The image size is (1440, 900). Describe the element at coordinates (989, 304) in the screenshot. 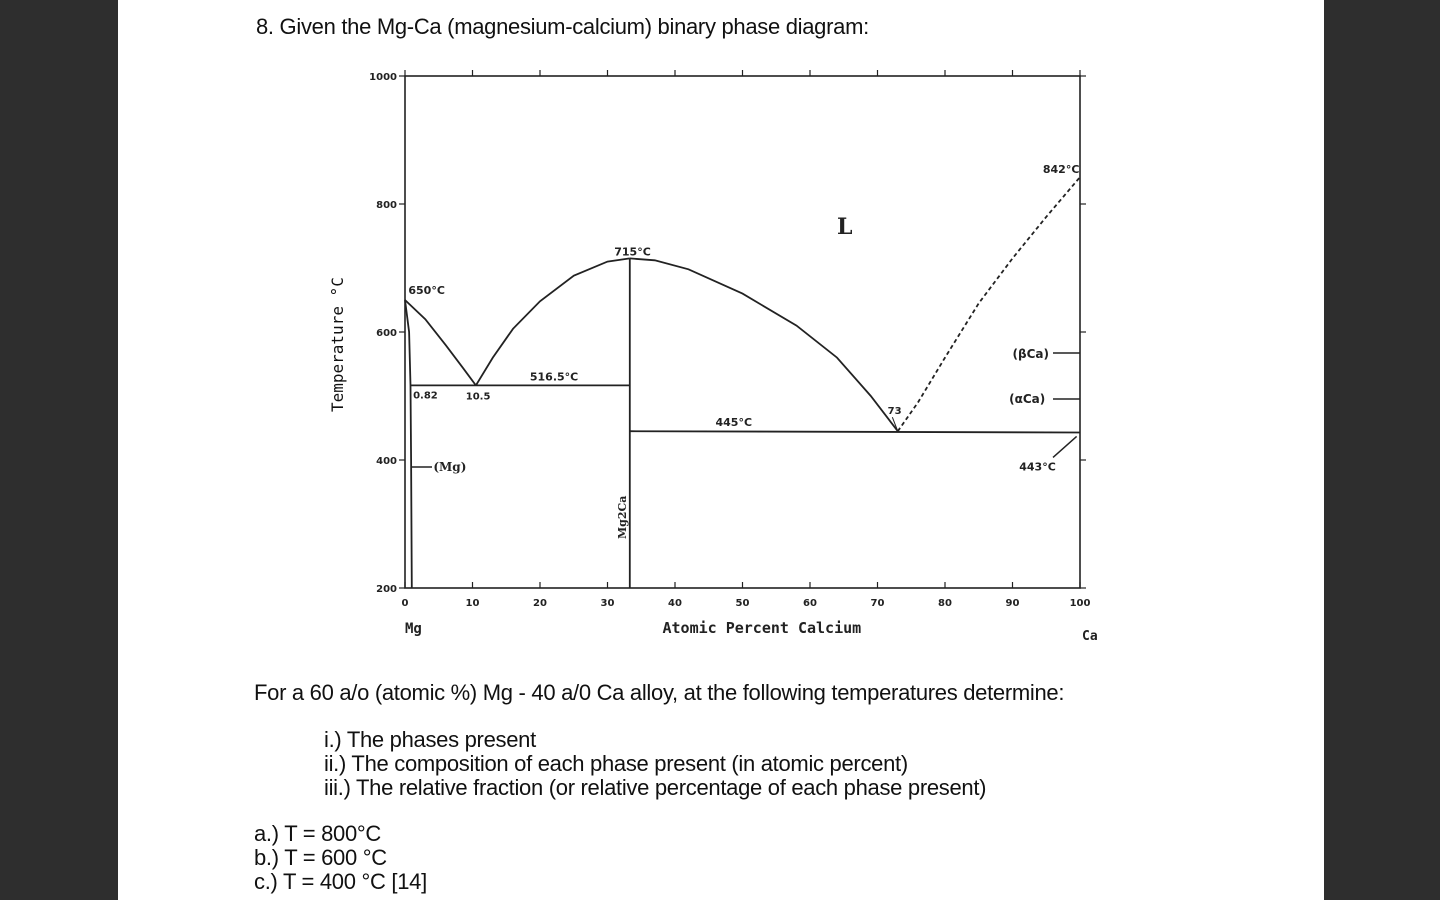

I see `phase-boundary-liquidus-ca` at that location.